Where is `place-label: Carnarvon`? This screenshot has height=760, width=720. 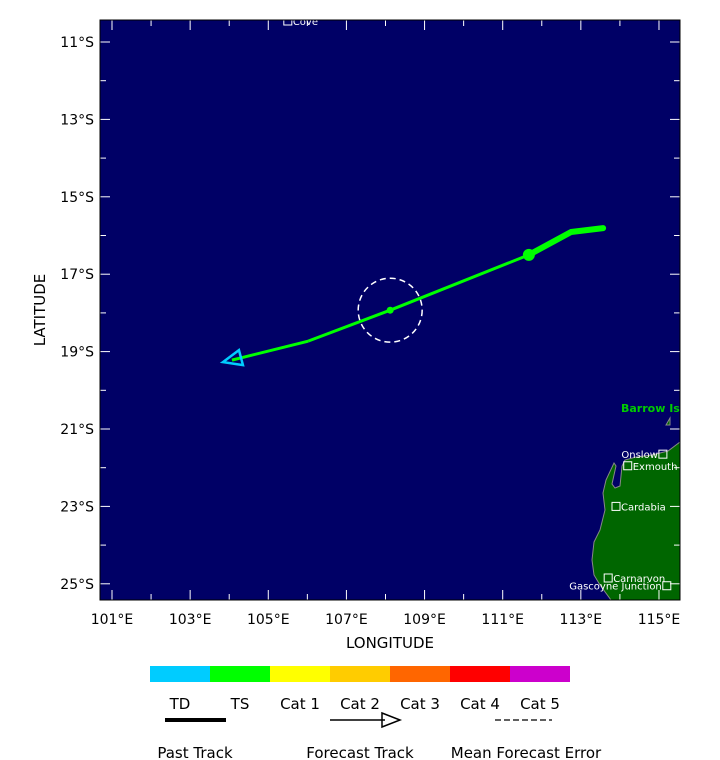 place-label: Carnarvon is located at coordinates (639, 579).